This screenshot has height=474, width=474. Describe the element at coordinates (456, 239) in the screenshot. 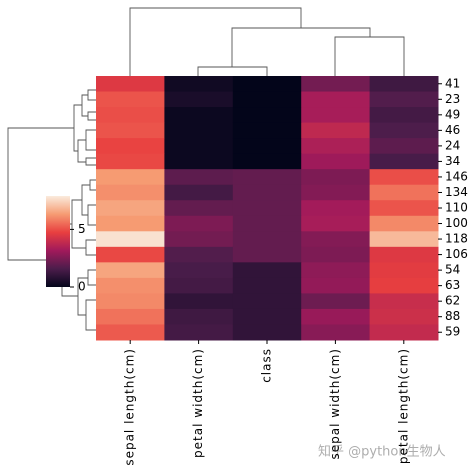

I see `y-tick-label: 118` at that location.